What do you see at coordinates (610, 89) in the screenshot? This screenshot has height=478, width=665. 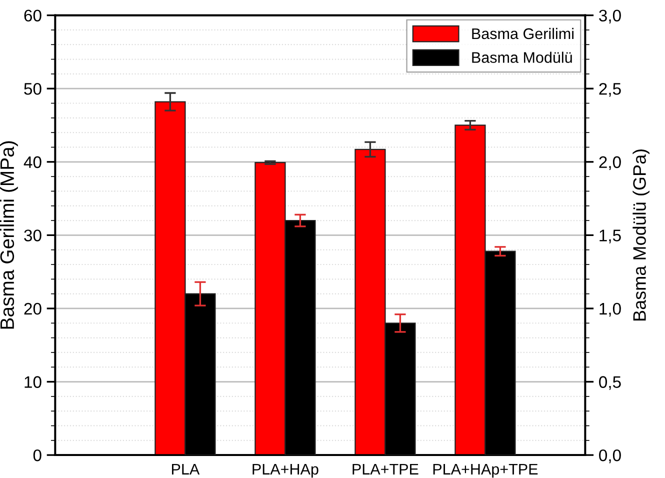 I see `y2-tick-label: 2,5` at bounding box center [610, 89].